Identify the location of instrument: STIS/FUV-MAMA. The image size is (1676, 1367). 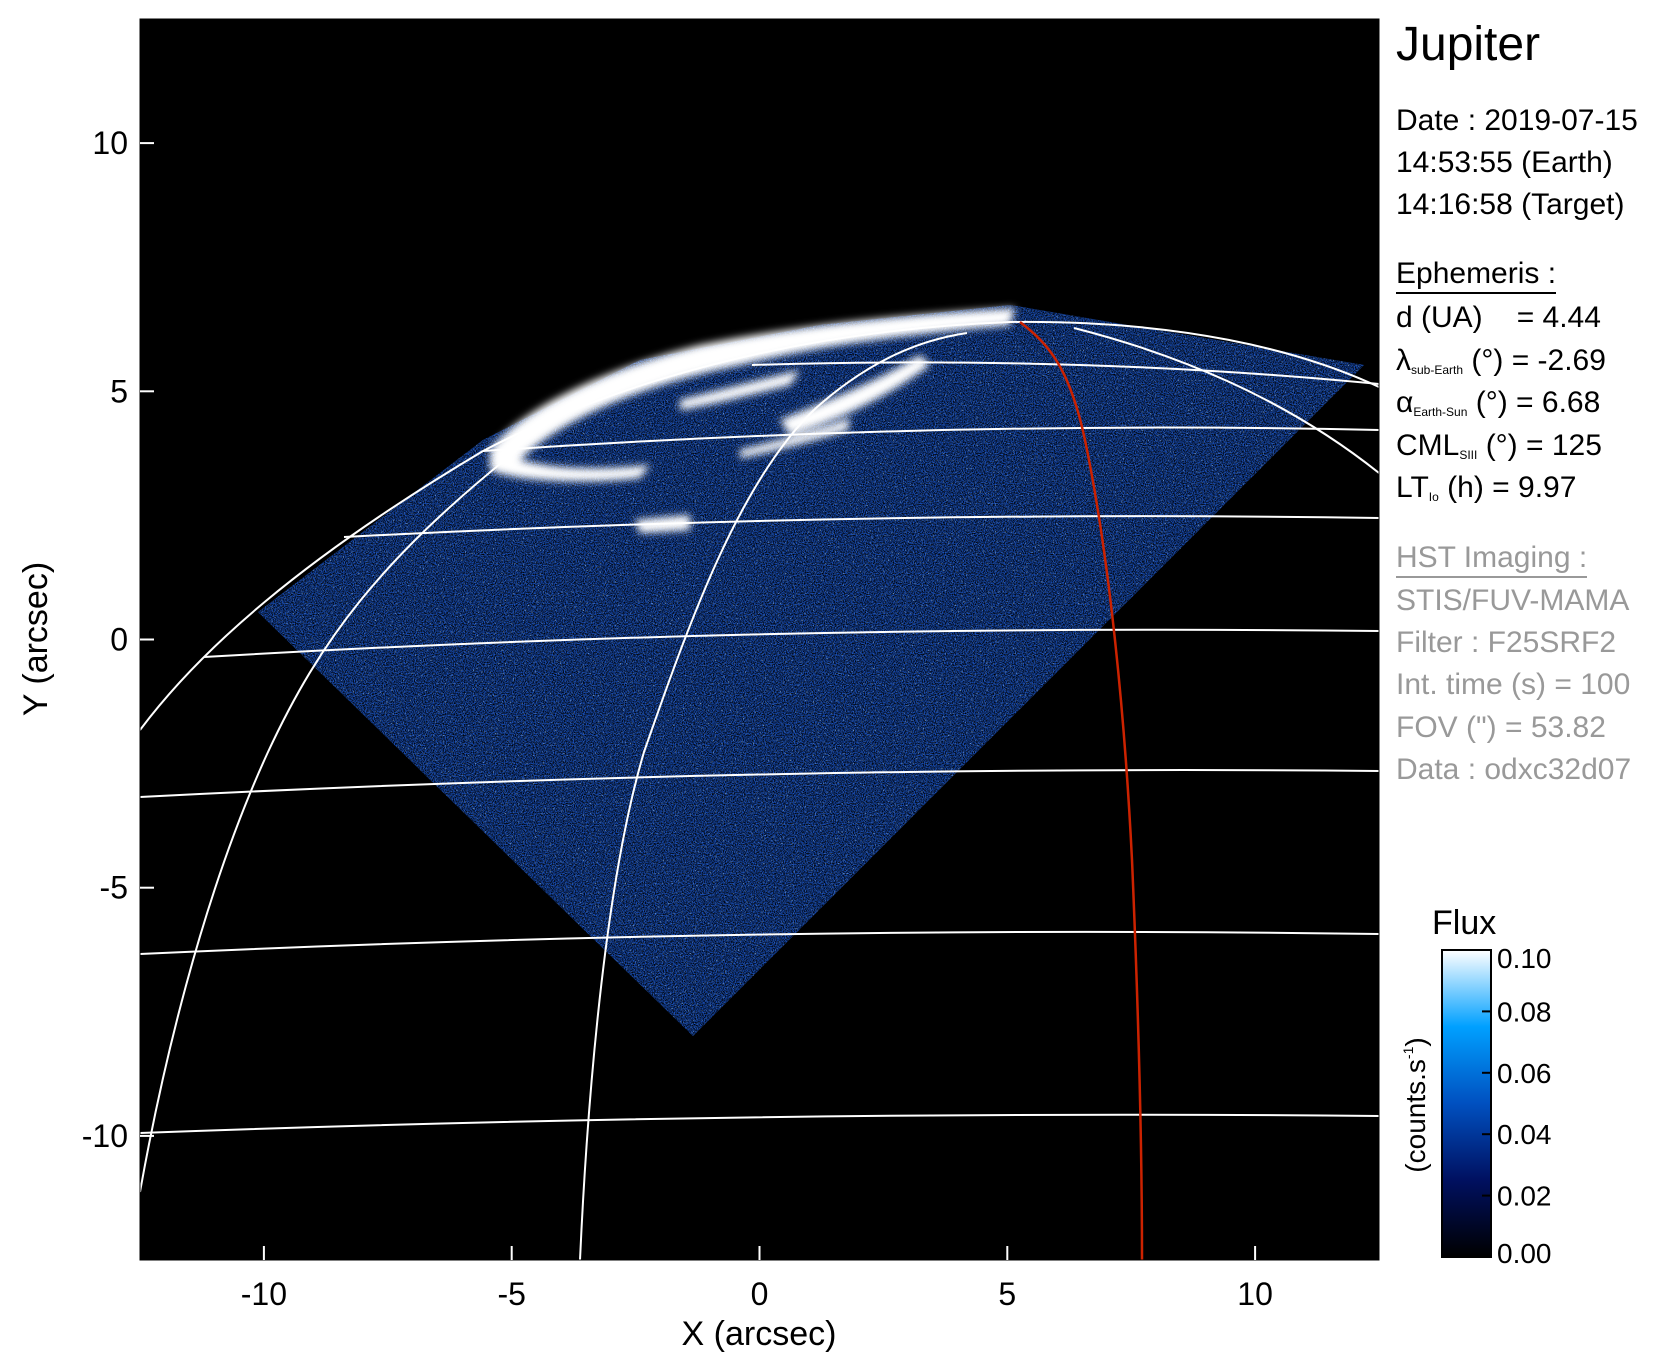
(1513, 600).